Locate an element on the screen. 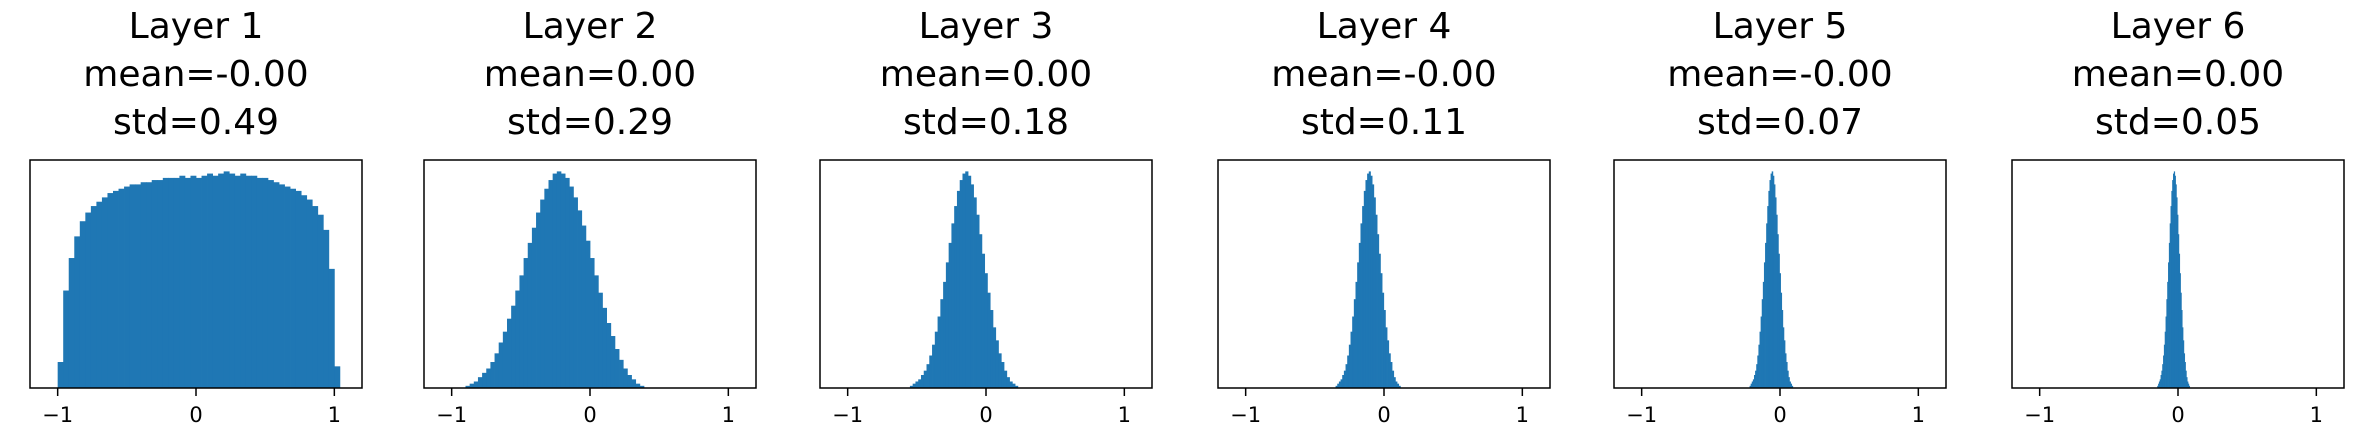 The image size is (2370, 446). panel-title: Layer 3 is located at coordinates (986, 26).